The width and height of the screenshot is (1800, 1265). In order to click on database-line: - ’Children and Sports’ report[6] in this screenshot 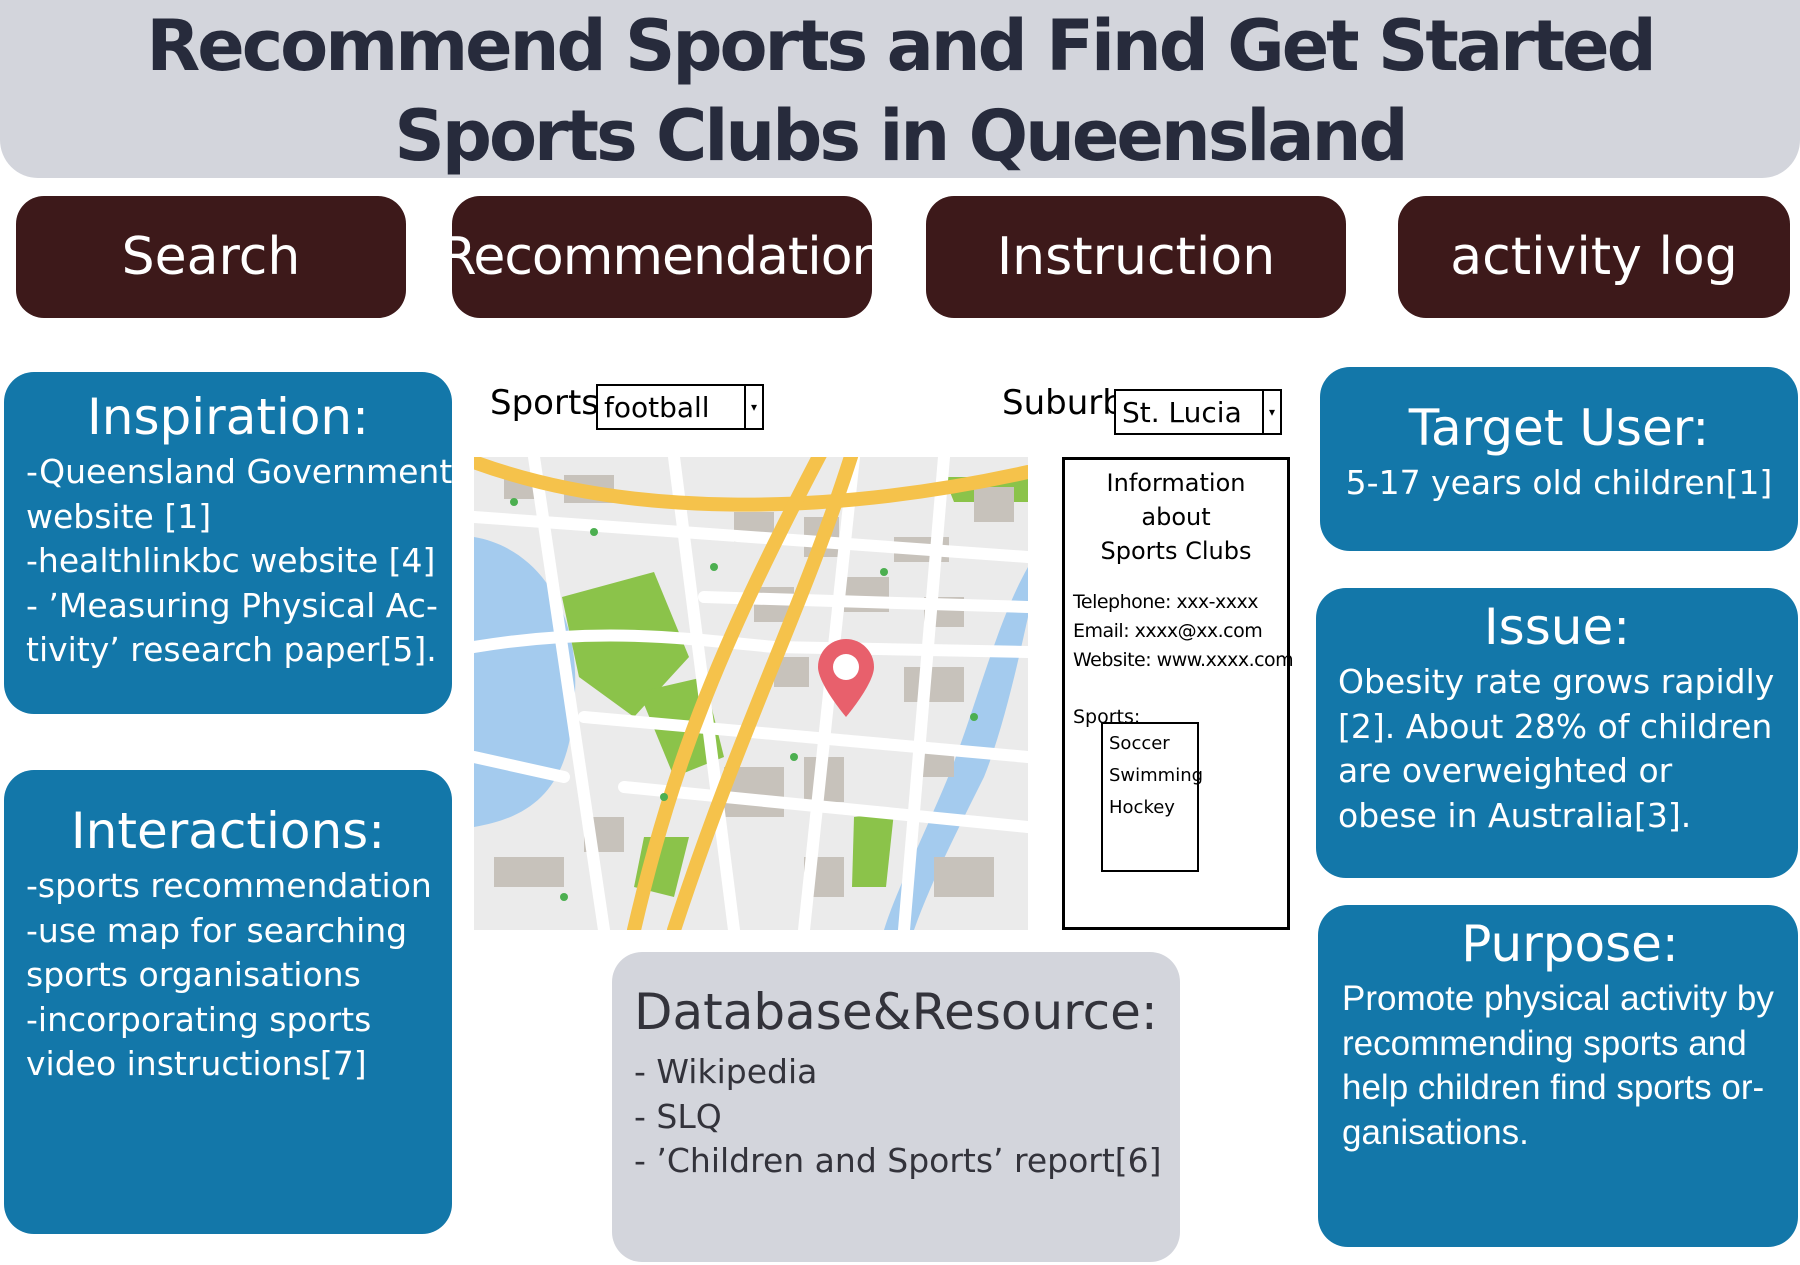, I will do `click(898, 1160)`.